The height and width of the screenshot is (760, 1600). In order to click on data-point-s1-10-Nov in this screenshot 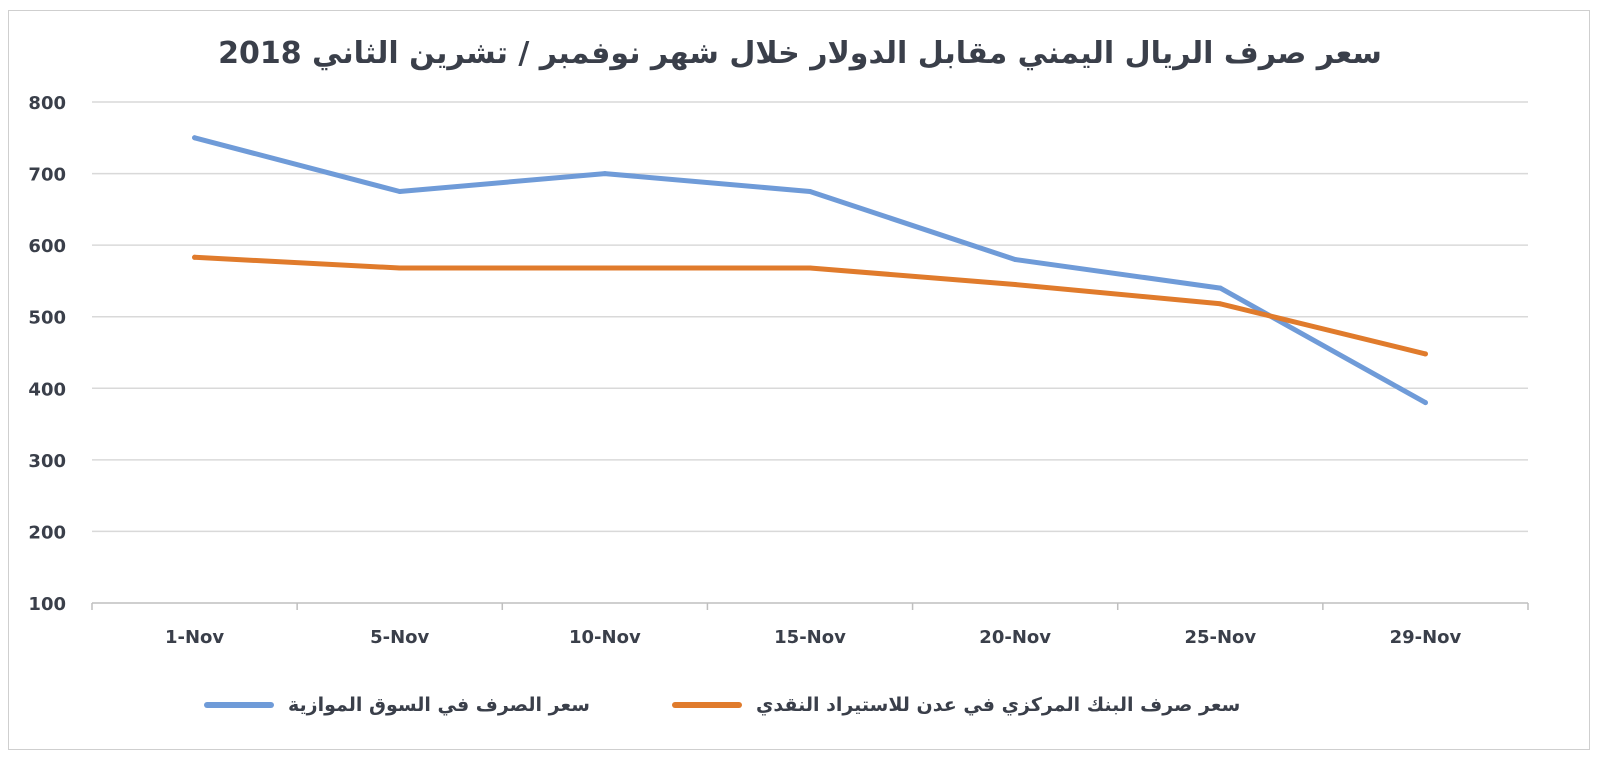, I will do `click(605, 268)`.